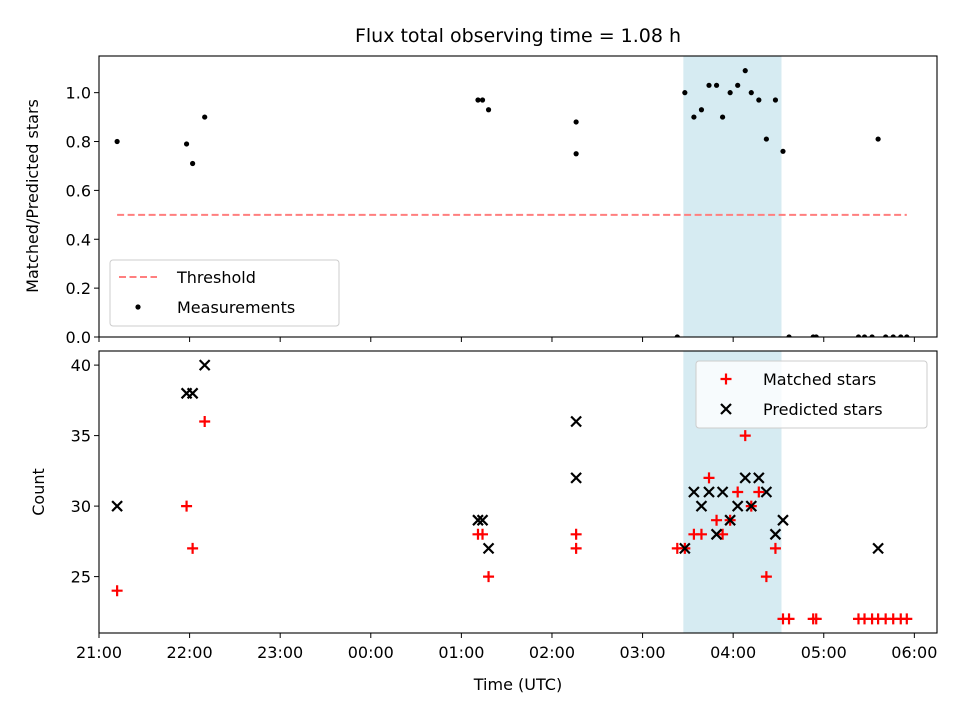 The image size is (960, 720). Describe the element at coordinates (726, 379) in the screenshot. I see `legend-matched-swatch` at that location.